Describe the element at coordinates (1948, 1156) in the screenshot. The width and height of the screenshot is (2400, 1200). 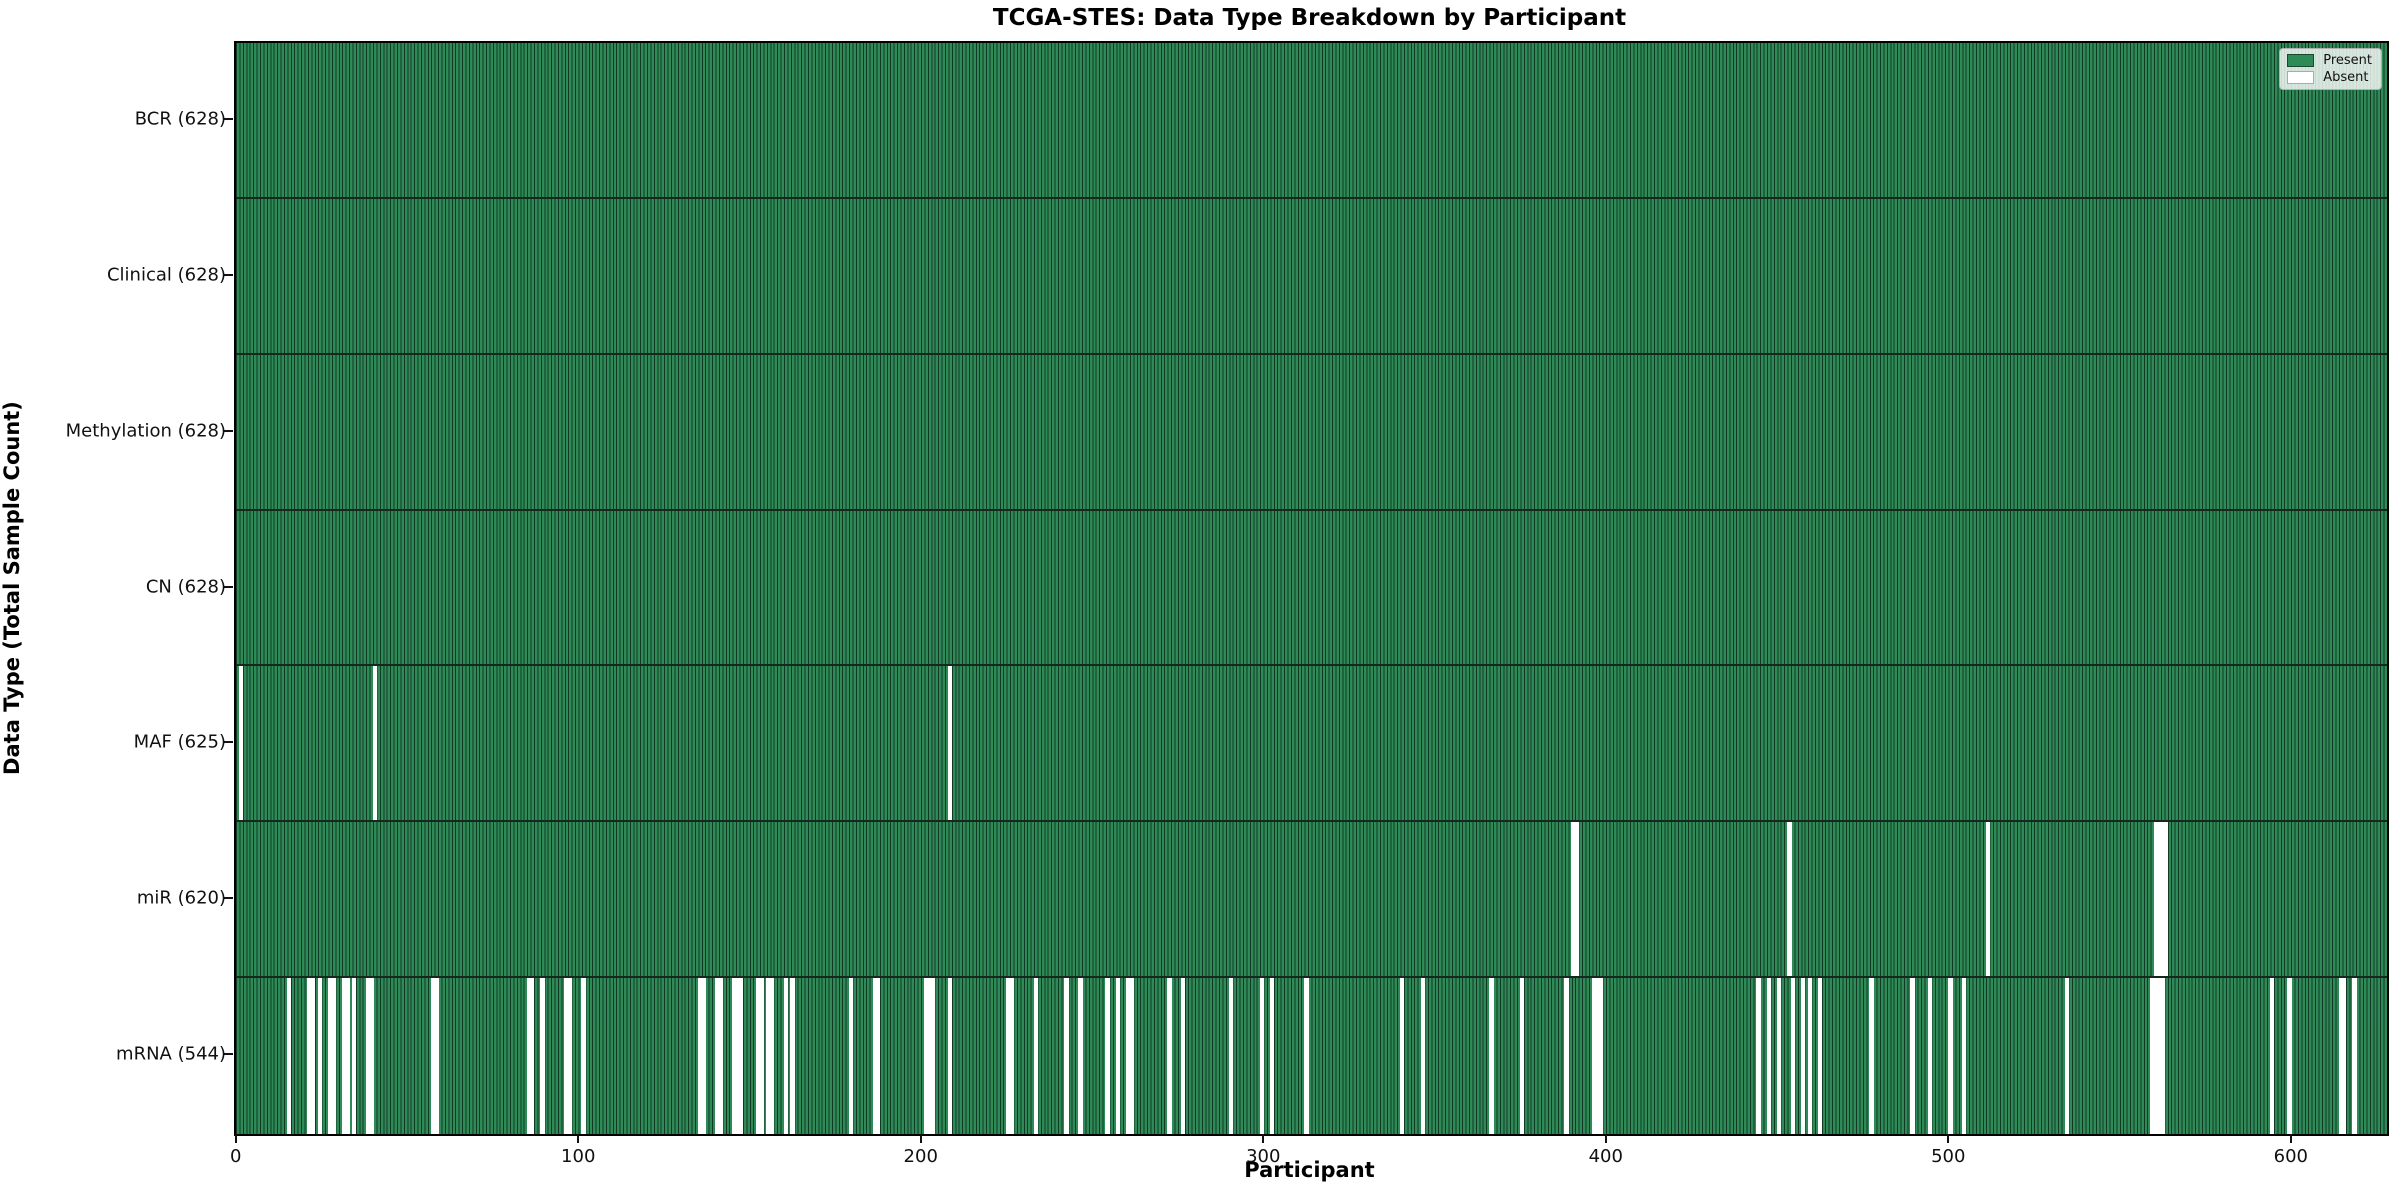
I see `x-tick-label: 500` at that location.